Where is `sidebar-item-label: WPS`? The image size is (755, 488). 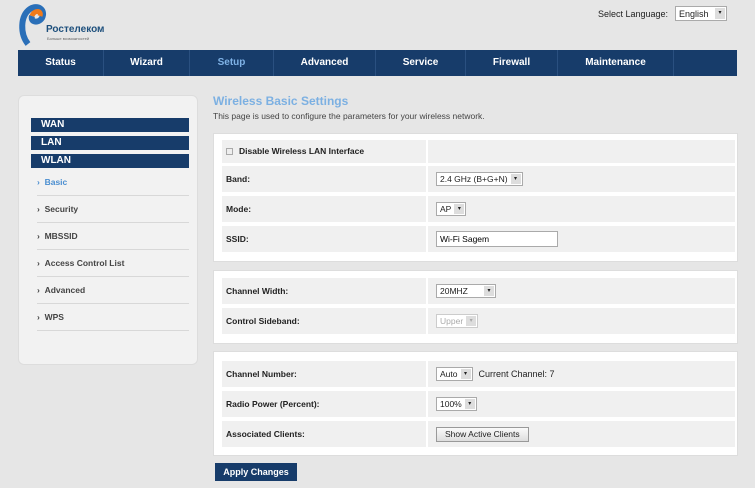
sidebar-item-label: WPS is located at coordinates (54, 317).